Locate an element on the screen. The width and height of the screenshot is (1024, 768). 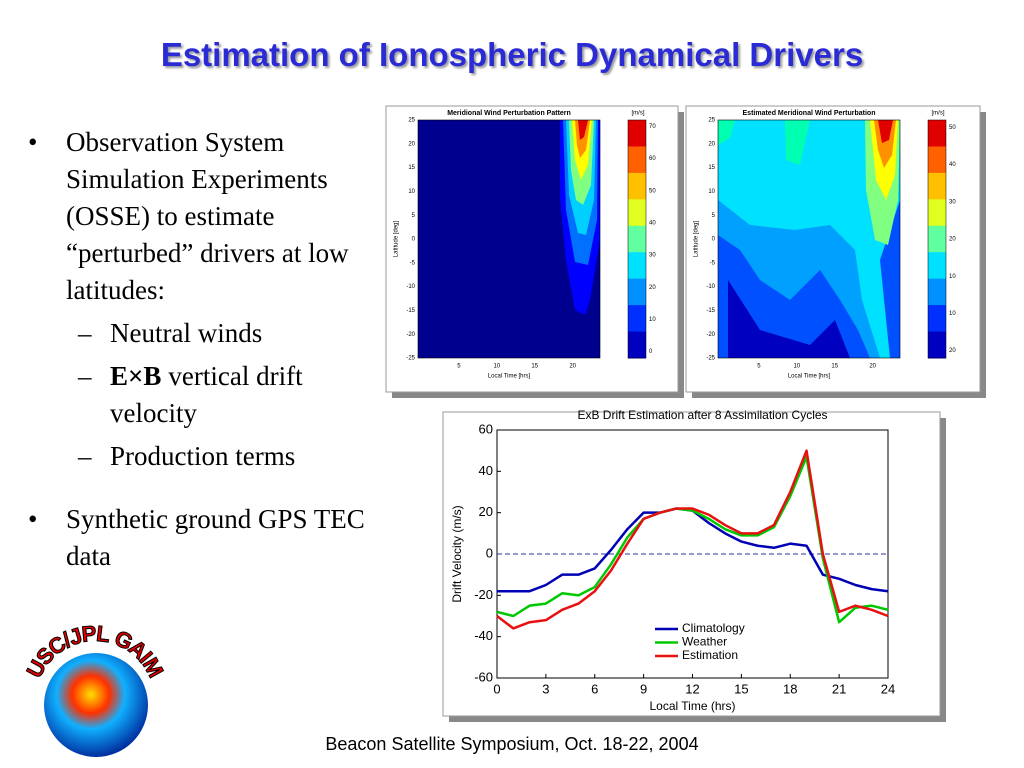
x-tick-label: 21 is located at coordinates (839, 688).